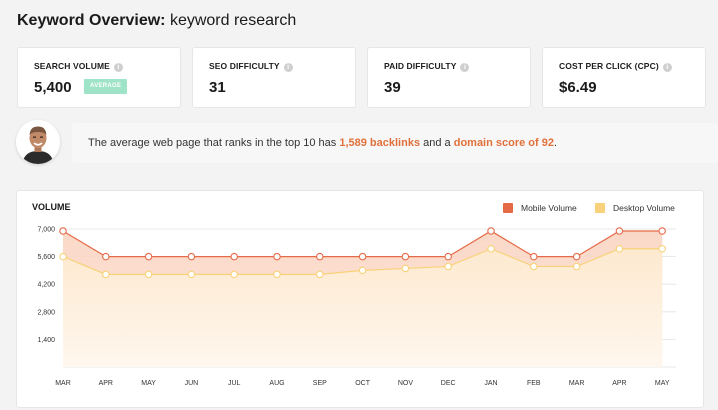 The width and height of the screenshot is (718, 410). I want to click on metric-value-paid-difficulty: 39, so click(392, 87).